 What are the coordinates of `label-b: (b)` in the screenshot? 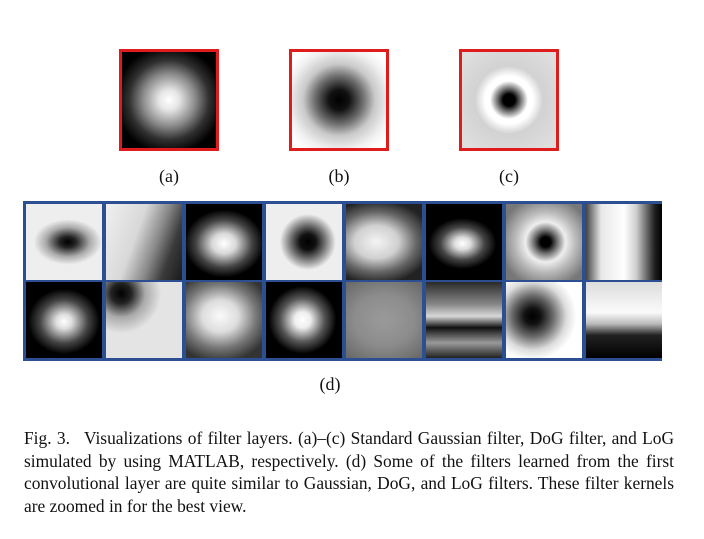 It's located at (339, 176).